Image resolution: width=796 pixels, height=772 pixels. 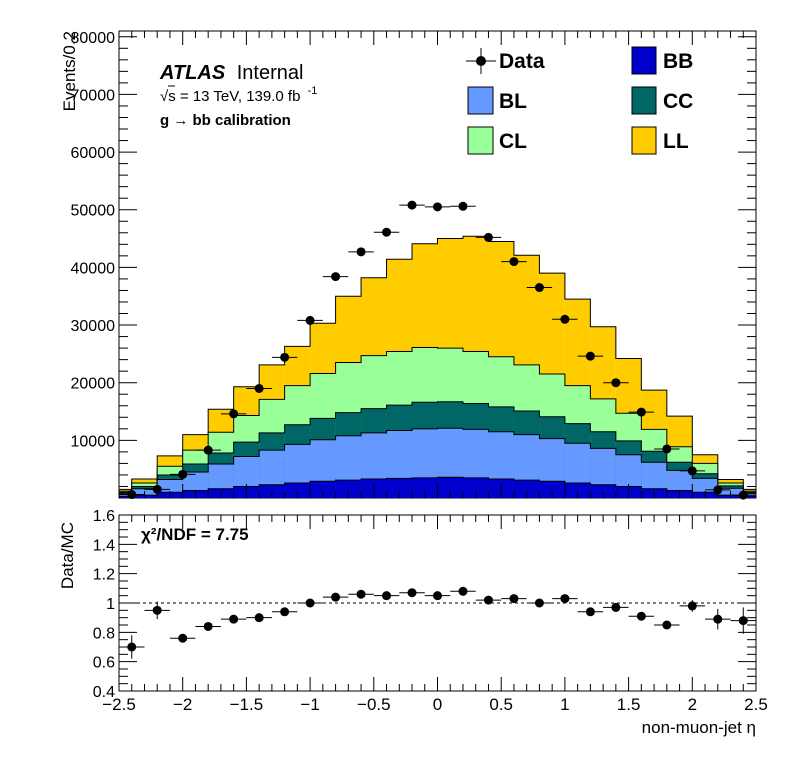 I want to click on legend-data-marker, so click(x=481, y=61).